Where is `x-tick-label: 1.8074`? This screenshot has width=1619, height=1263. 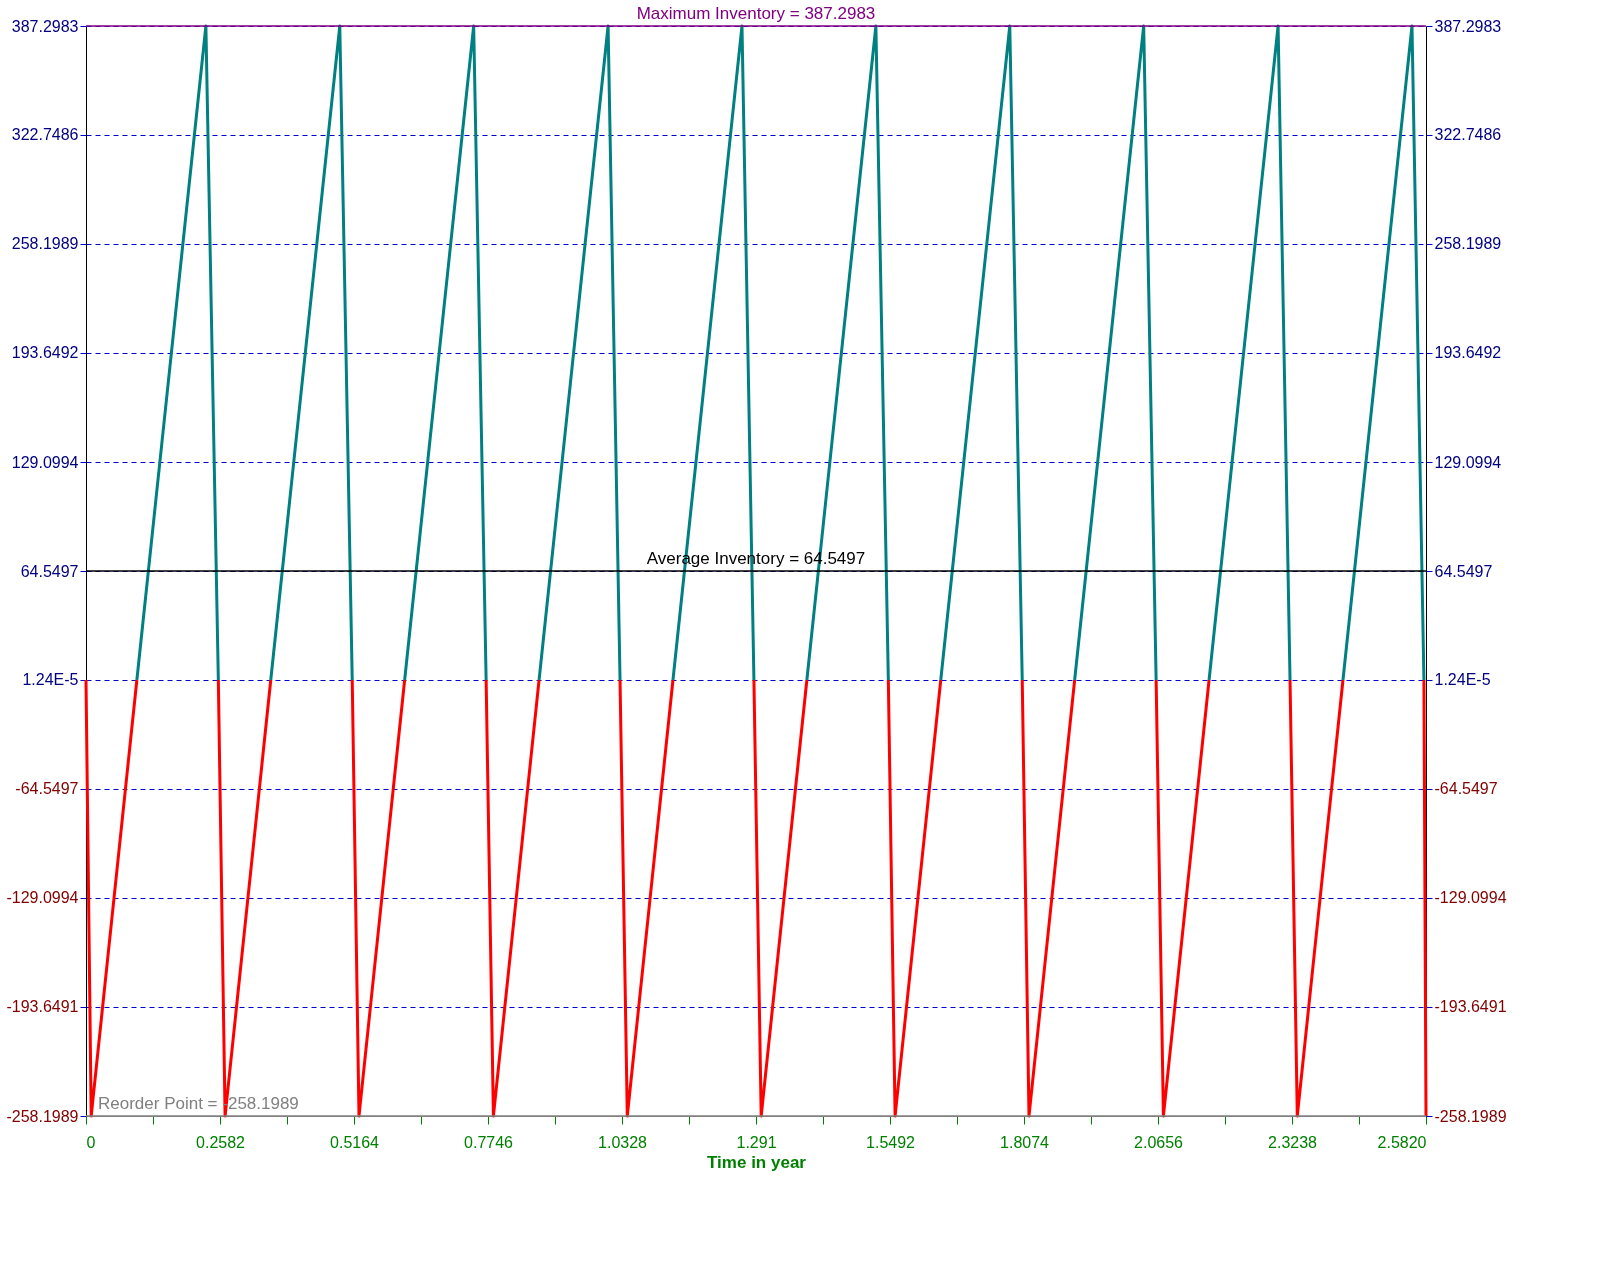 x-tick-label: 1.8074 is located at coordinates (1025, 1142).